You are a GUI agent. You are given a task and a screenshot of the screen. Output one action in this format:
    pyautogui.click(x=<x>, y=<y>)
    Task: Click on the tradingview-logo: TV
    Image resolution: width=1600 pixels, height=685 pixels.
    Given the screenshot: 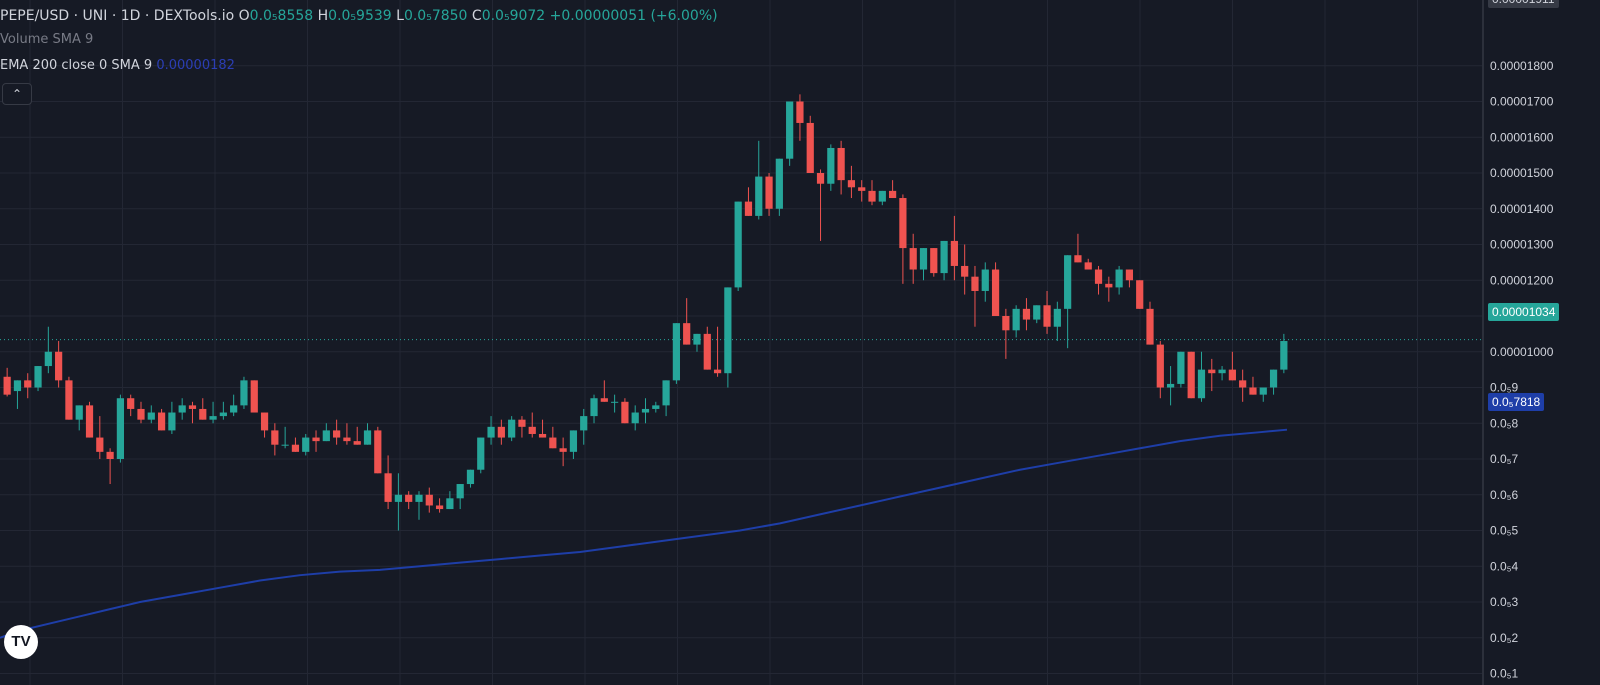 What is the action you would take?
    pyautogui.click(x=21, y=642)
    